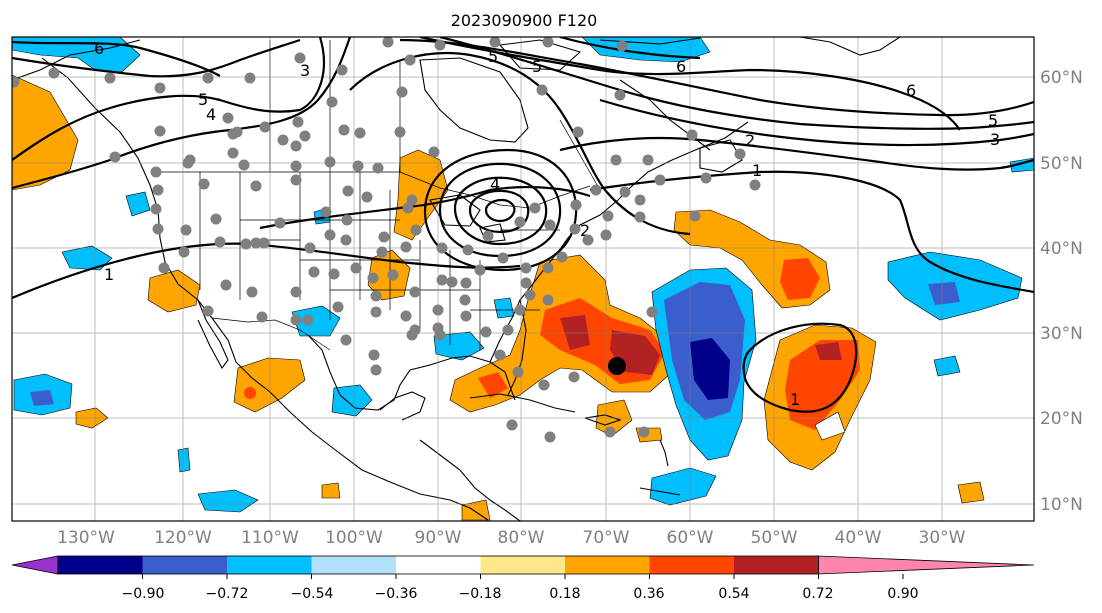 The width and height of the screenshot is (1102, 613). I want to click on eastern-pacific-blue, so click(228, 501).